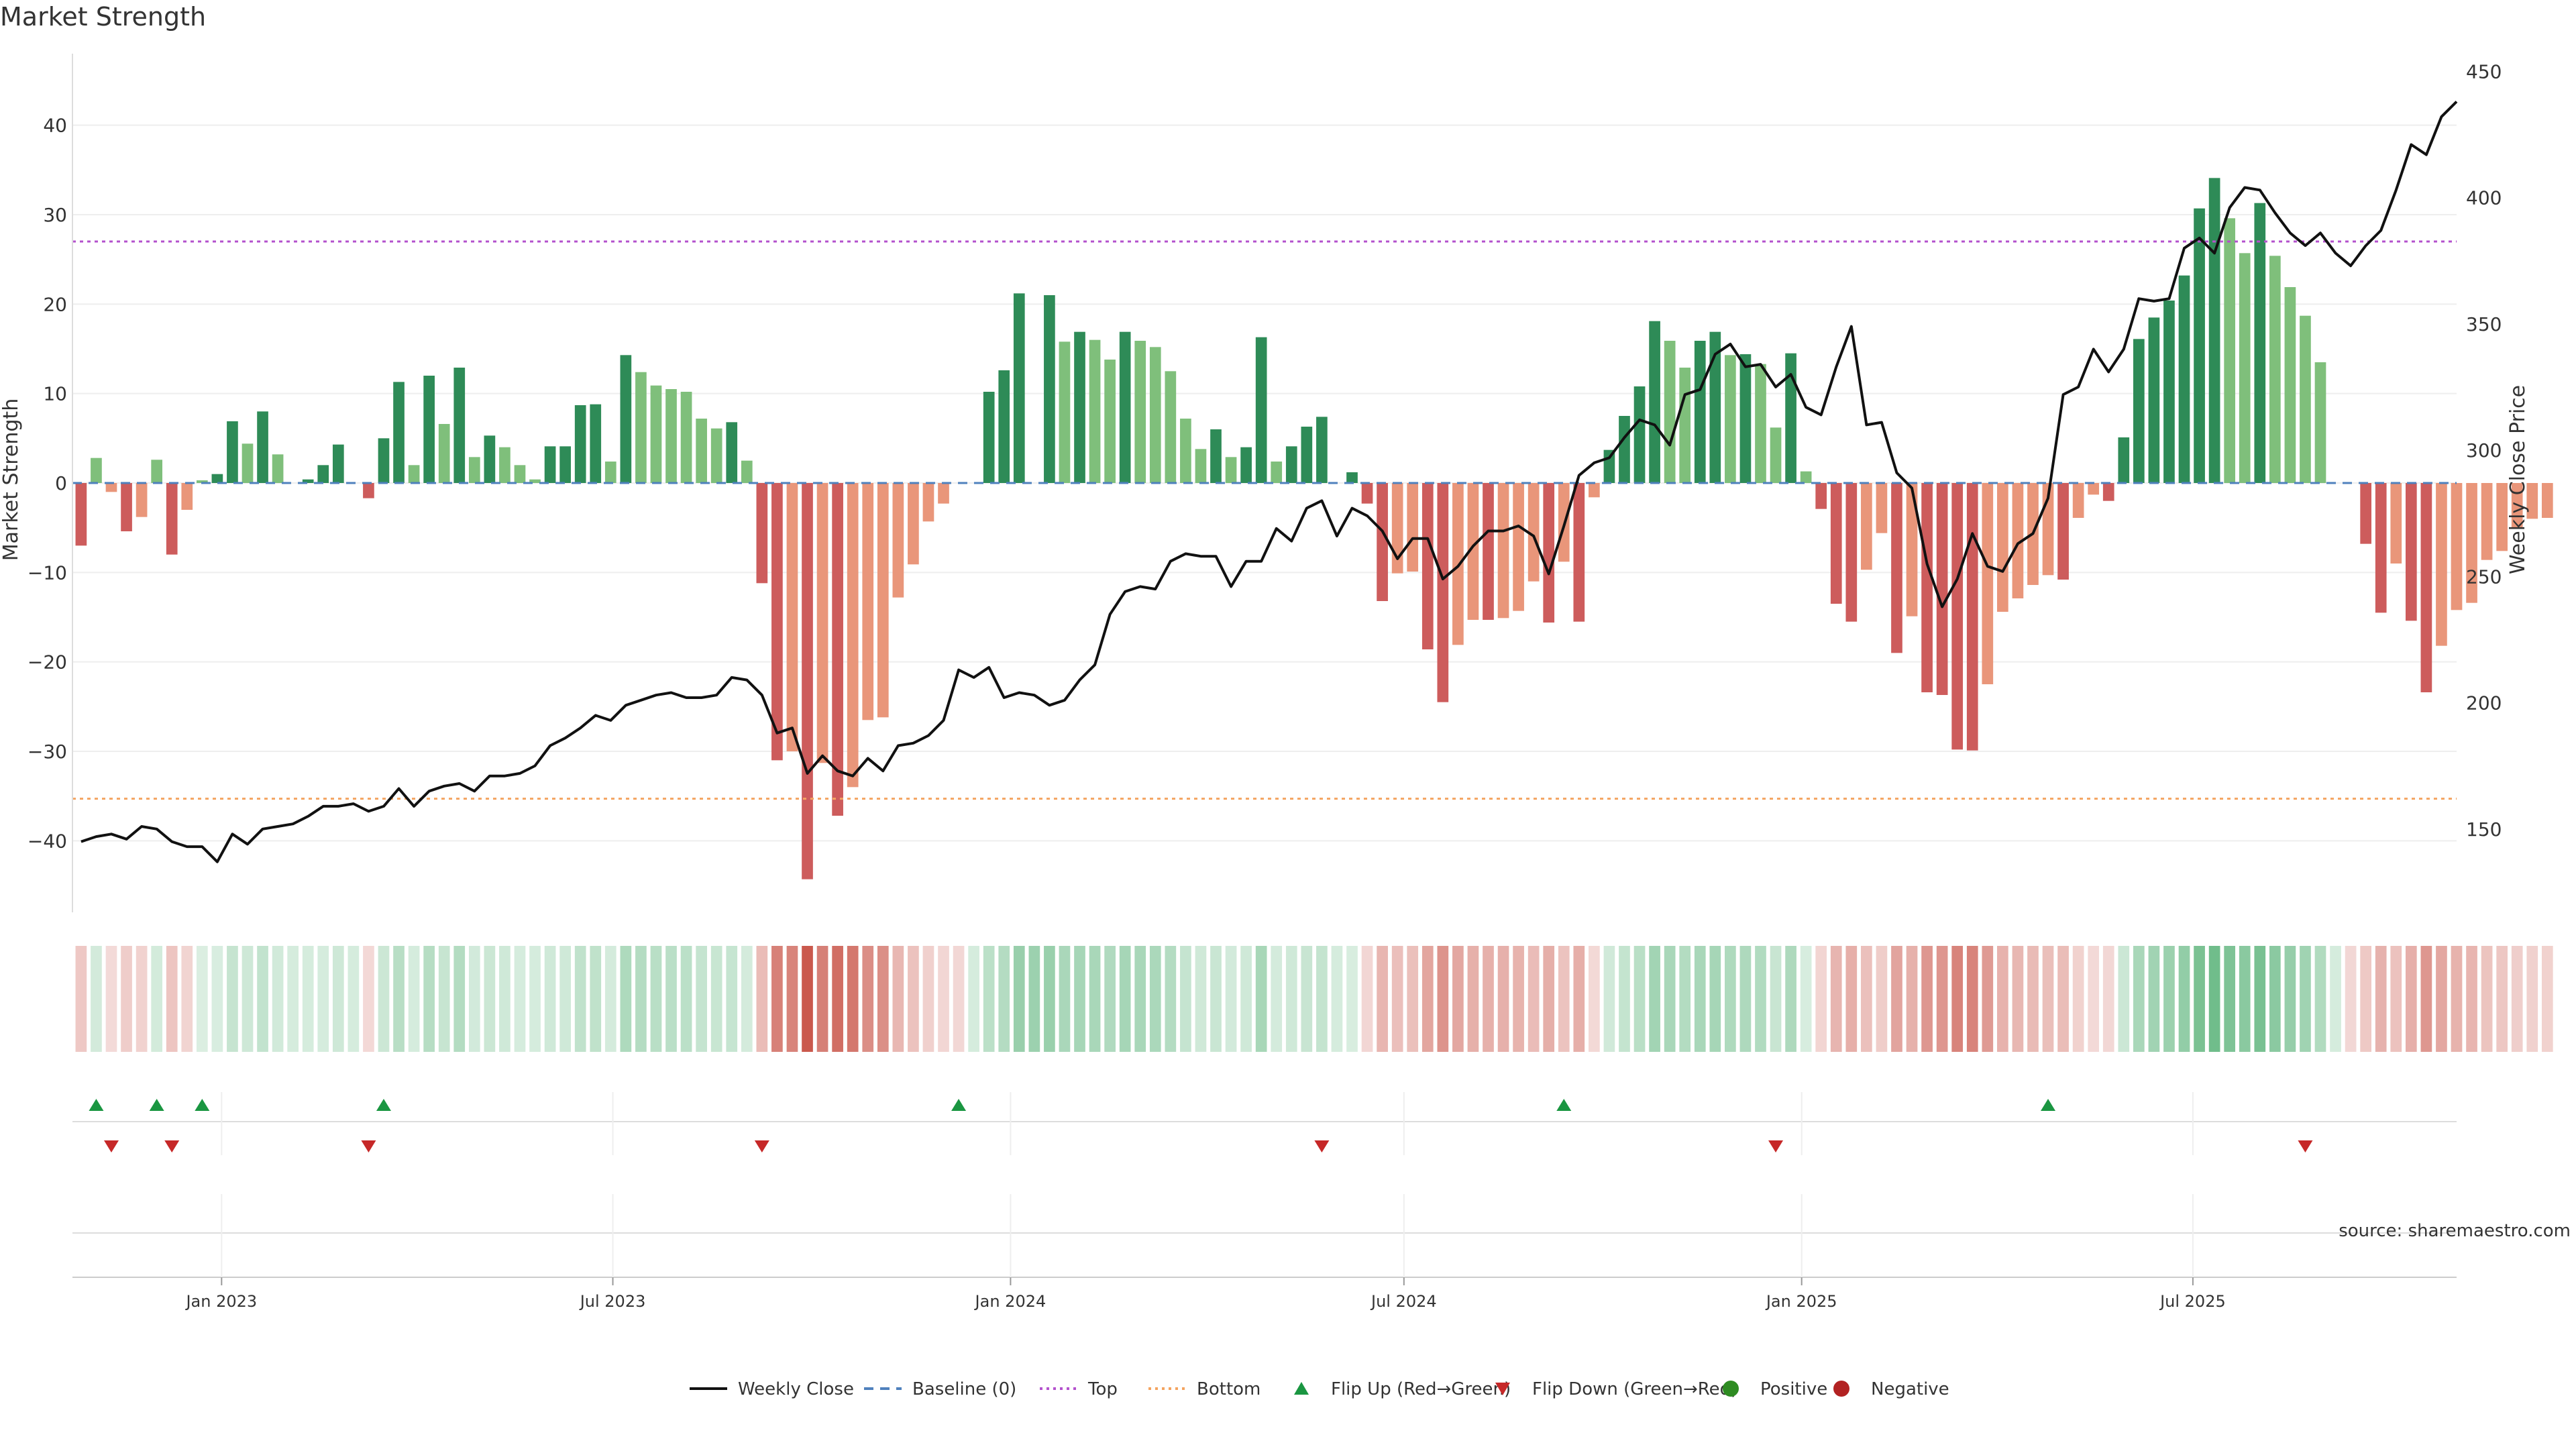 The height and width of the screenshot is (1449, 2576). Describe the element at coordinates (772, 1389) in the screenshot. I see `legend-item: Weekly Close` at that location.